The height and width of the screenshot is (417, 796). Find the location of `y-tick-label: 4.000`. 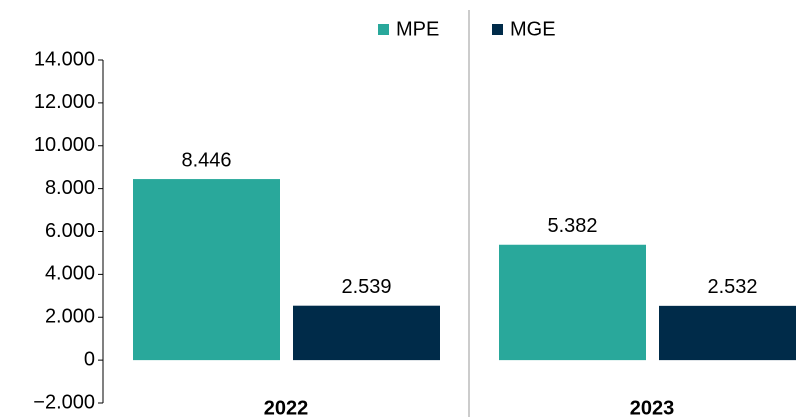

y-tick-label: 4.000 is located at coordinates (70, 274).